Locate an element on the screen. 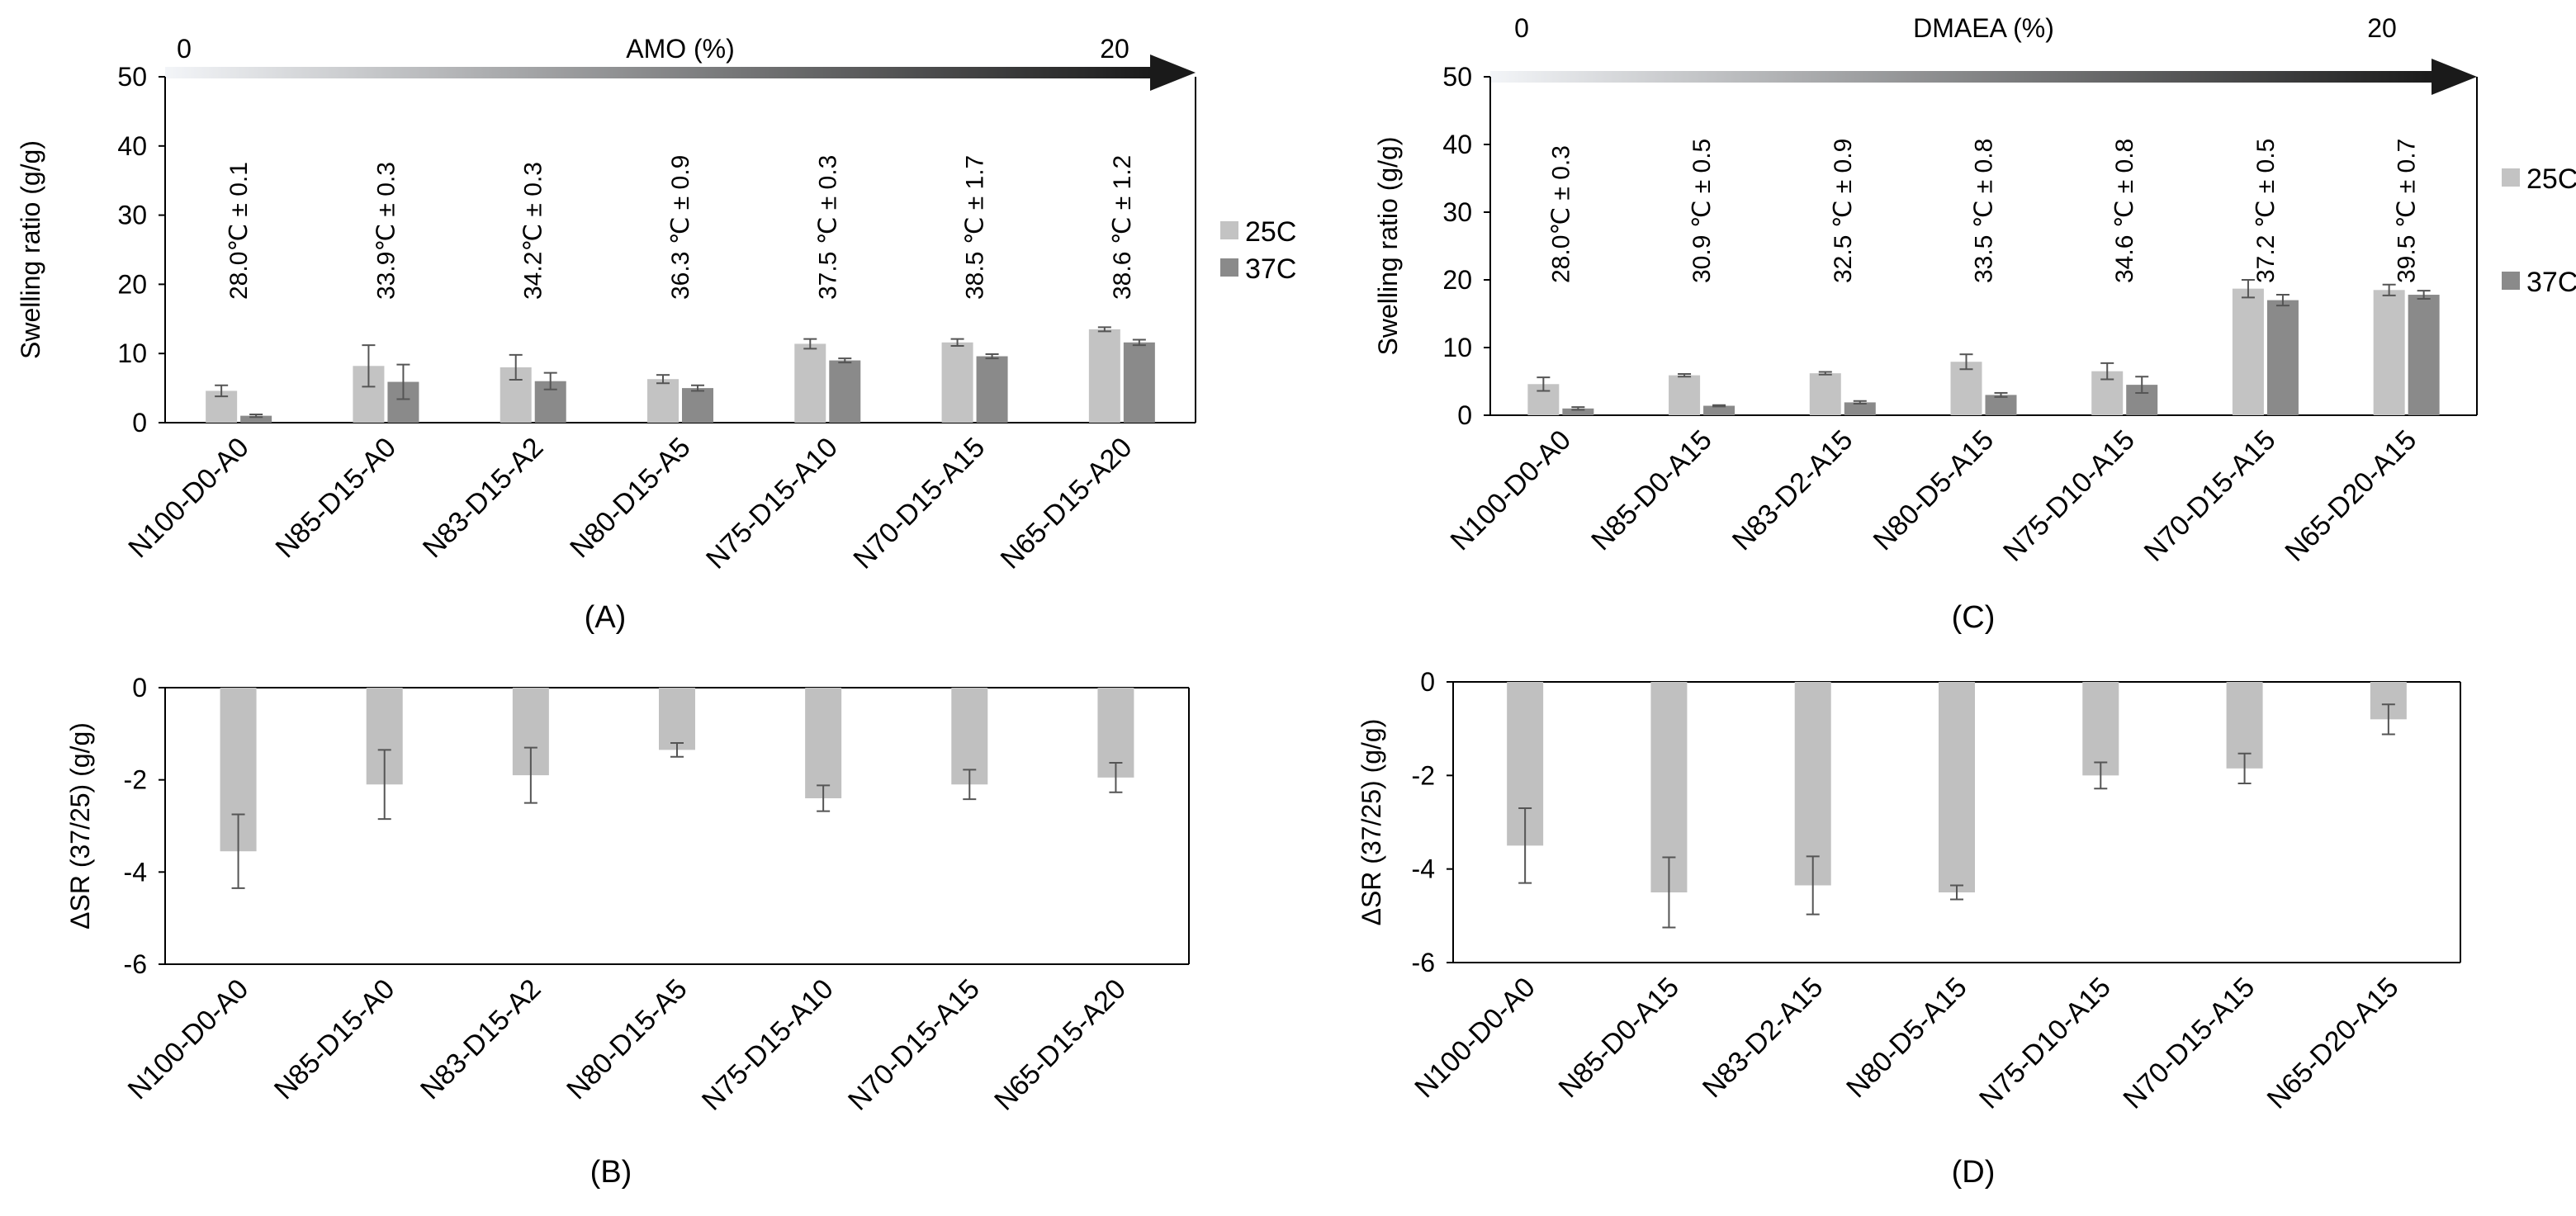 The width and height of the screenshot is (2576, 1216). panel-label: (A) is located at coordinates (606, 617).